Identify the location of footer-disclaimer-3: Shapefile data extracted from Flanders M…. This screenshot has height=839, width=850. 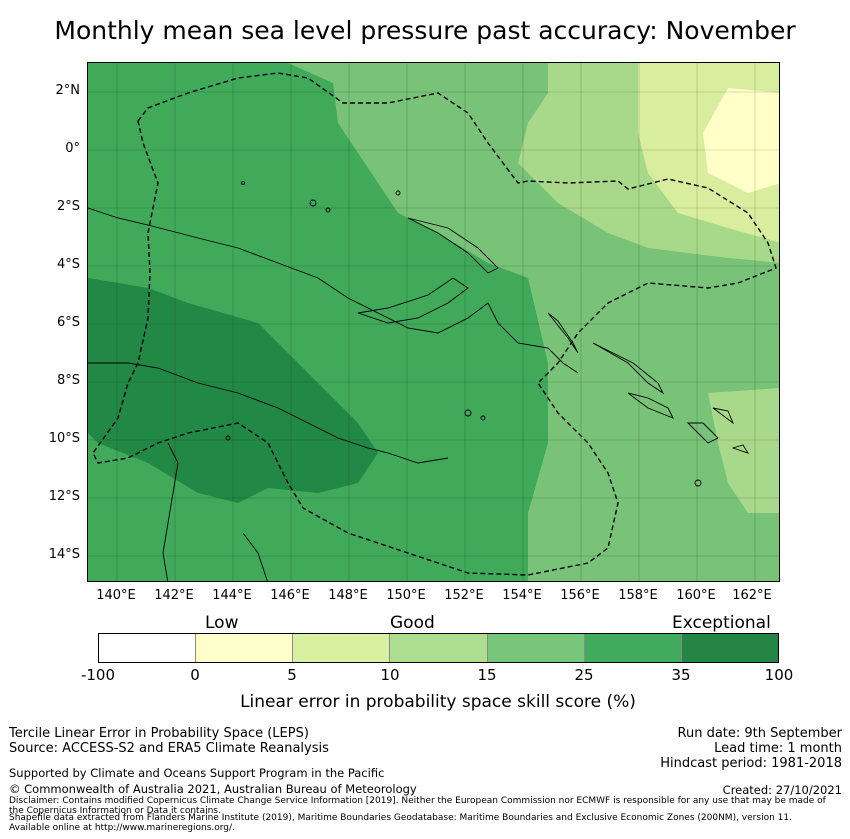
(400, 818).